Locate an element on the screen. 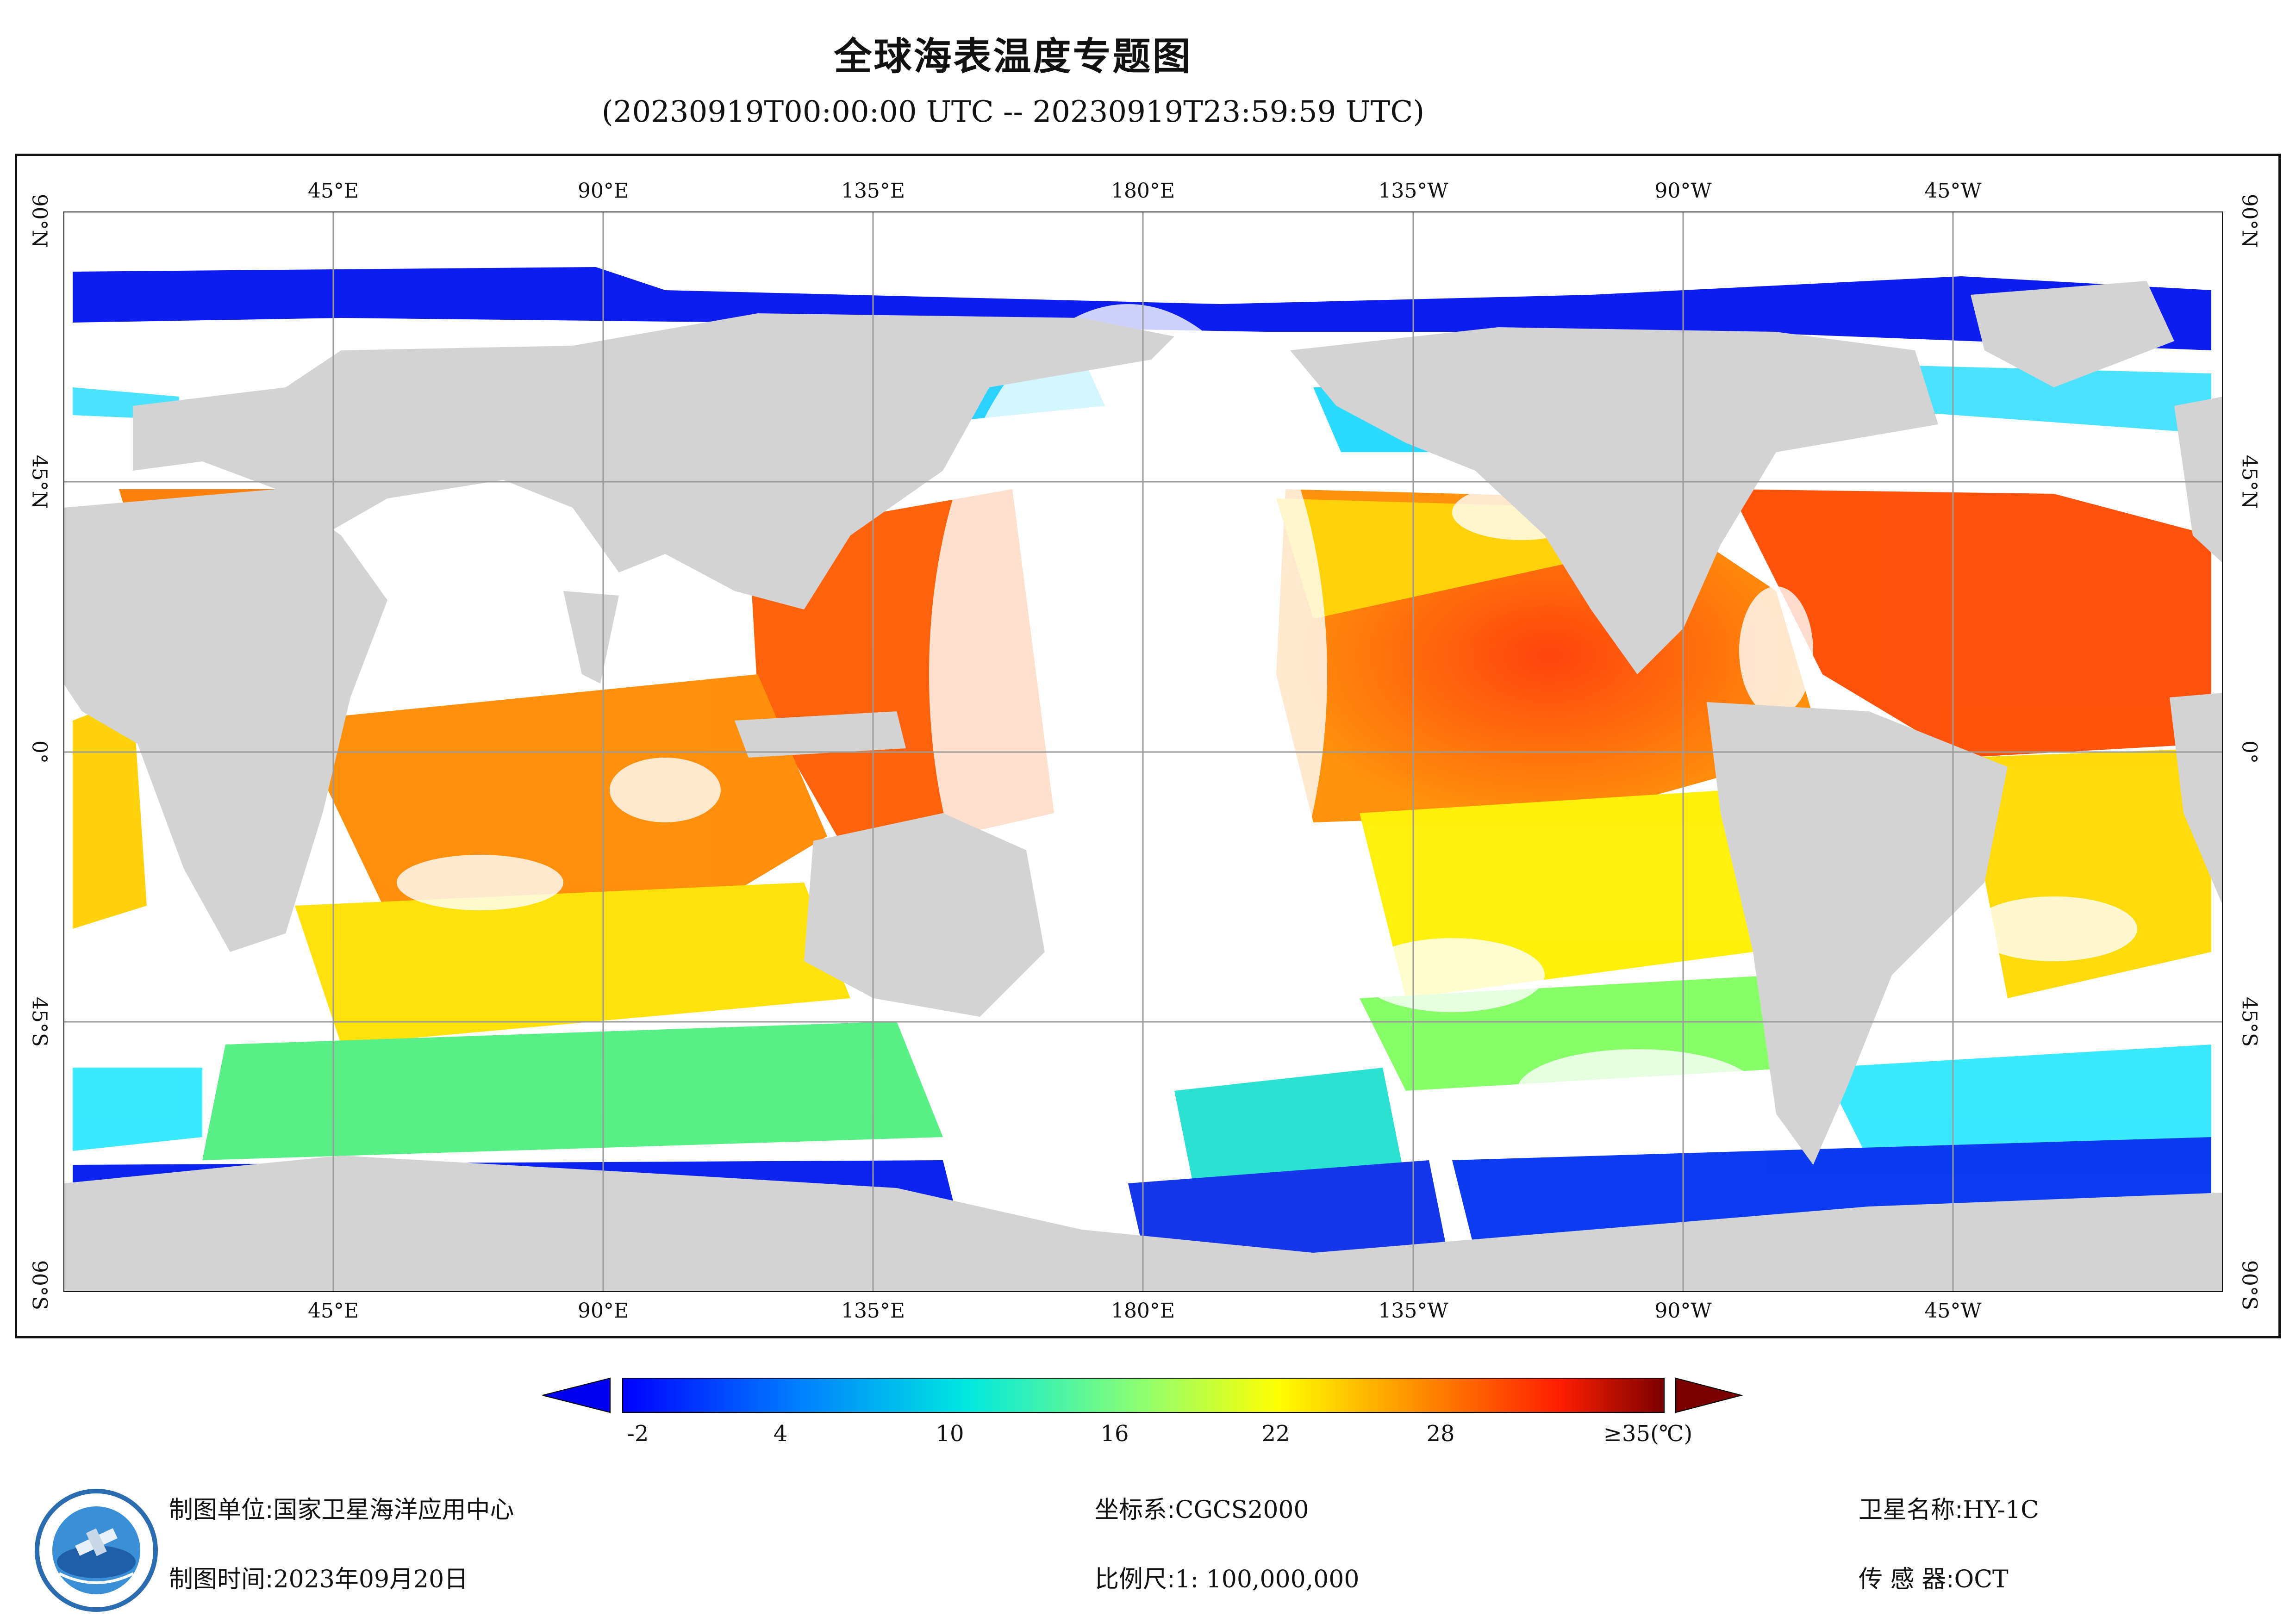 The image size is (2296, 1623). lon-label-top-90e: 90°E is located at coordinates (603, 191).